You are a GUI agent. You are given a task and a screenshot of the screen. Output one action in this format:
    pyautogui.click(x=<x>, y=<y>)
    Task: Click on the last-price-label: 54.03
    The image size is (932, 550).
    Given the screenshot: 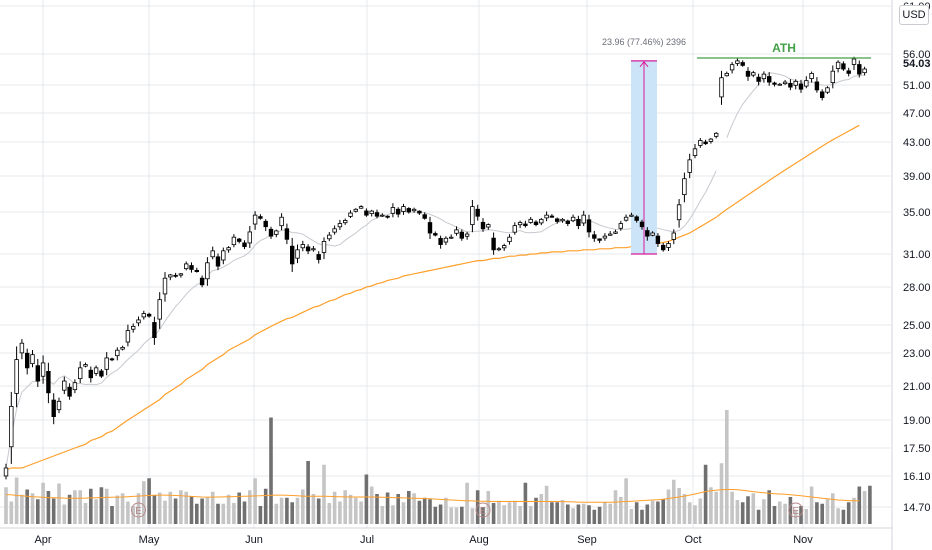 What is the action you would take?
    pyautogui.click(x=917, y=64)
    